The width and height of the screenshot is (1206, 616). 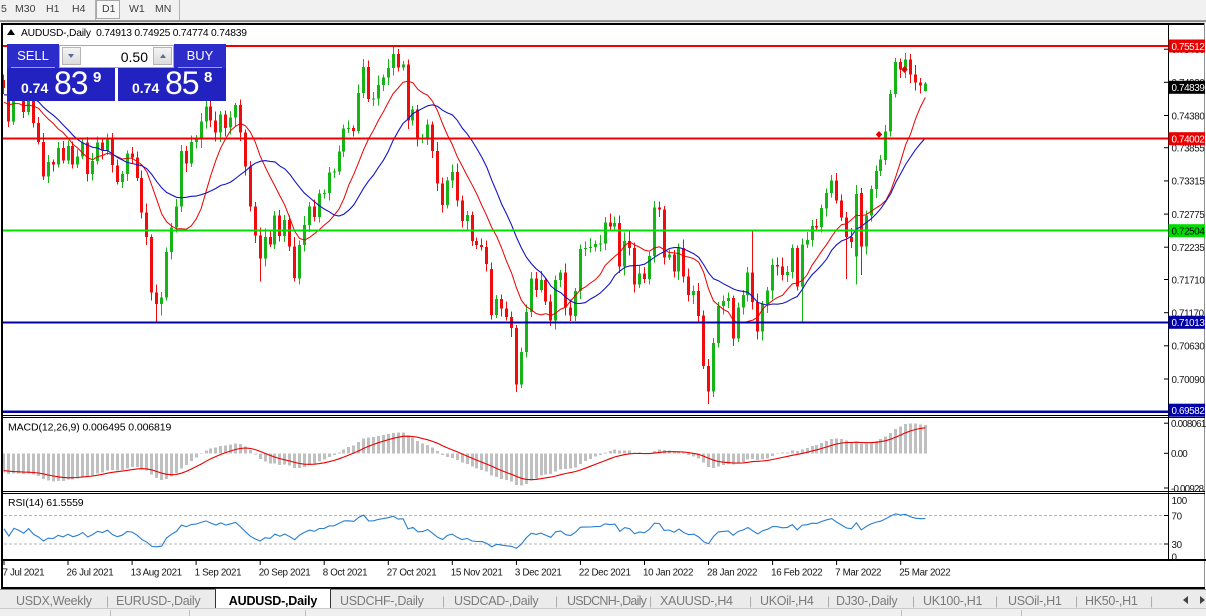 I want to click on svg-text: 0.72775, so click(x=1189, y=215).